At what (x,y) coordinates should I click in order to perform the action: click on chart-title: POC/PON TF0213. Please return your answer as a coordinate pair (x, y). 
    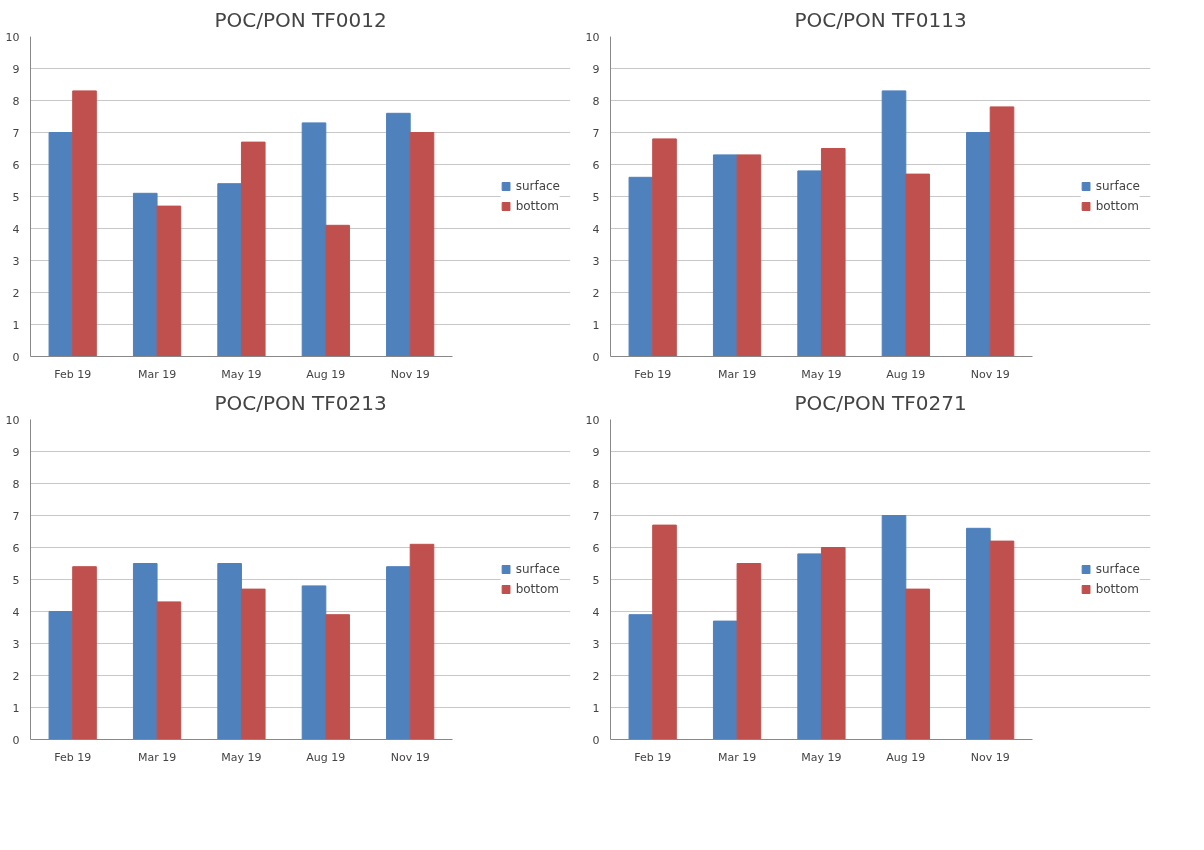
    Looking at the image, I should click on (300, 402).